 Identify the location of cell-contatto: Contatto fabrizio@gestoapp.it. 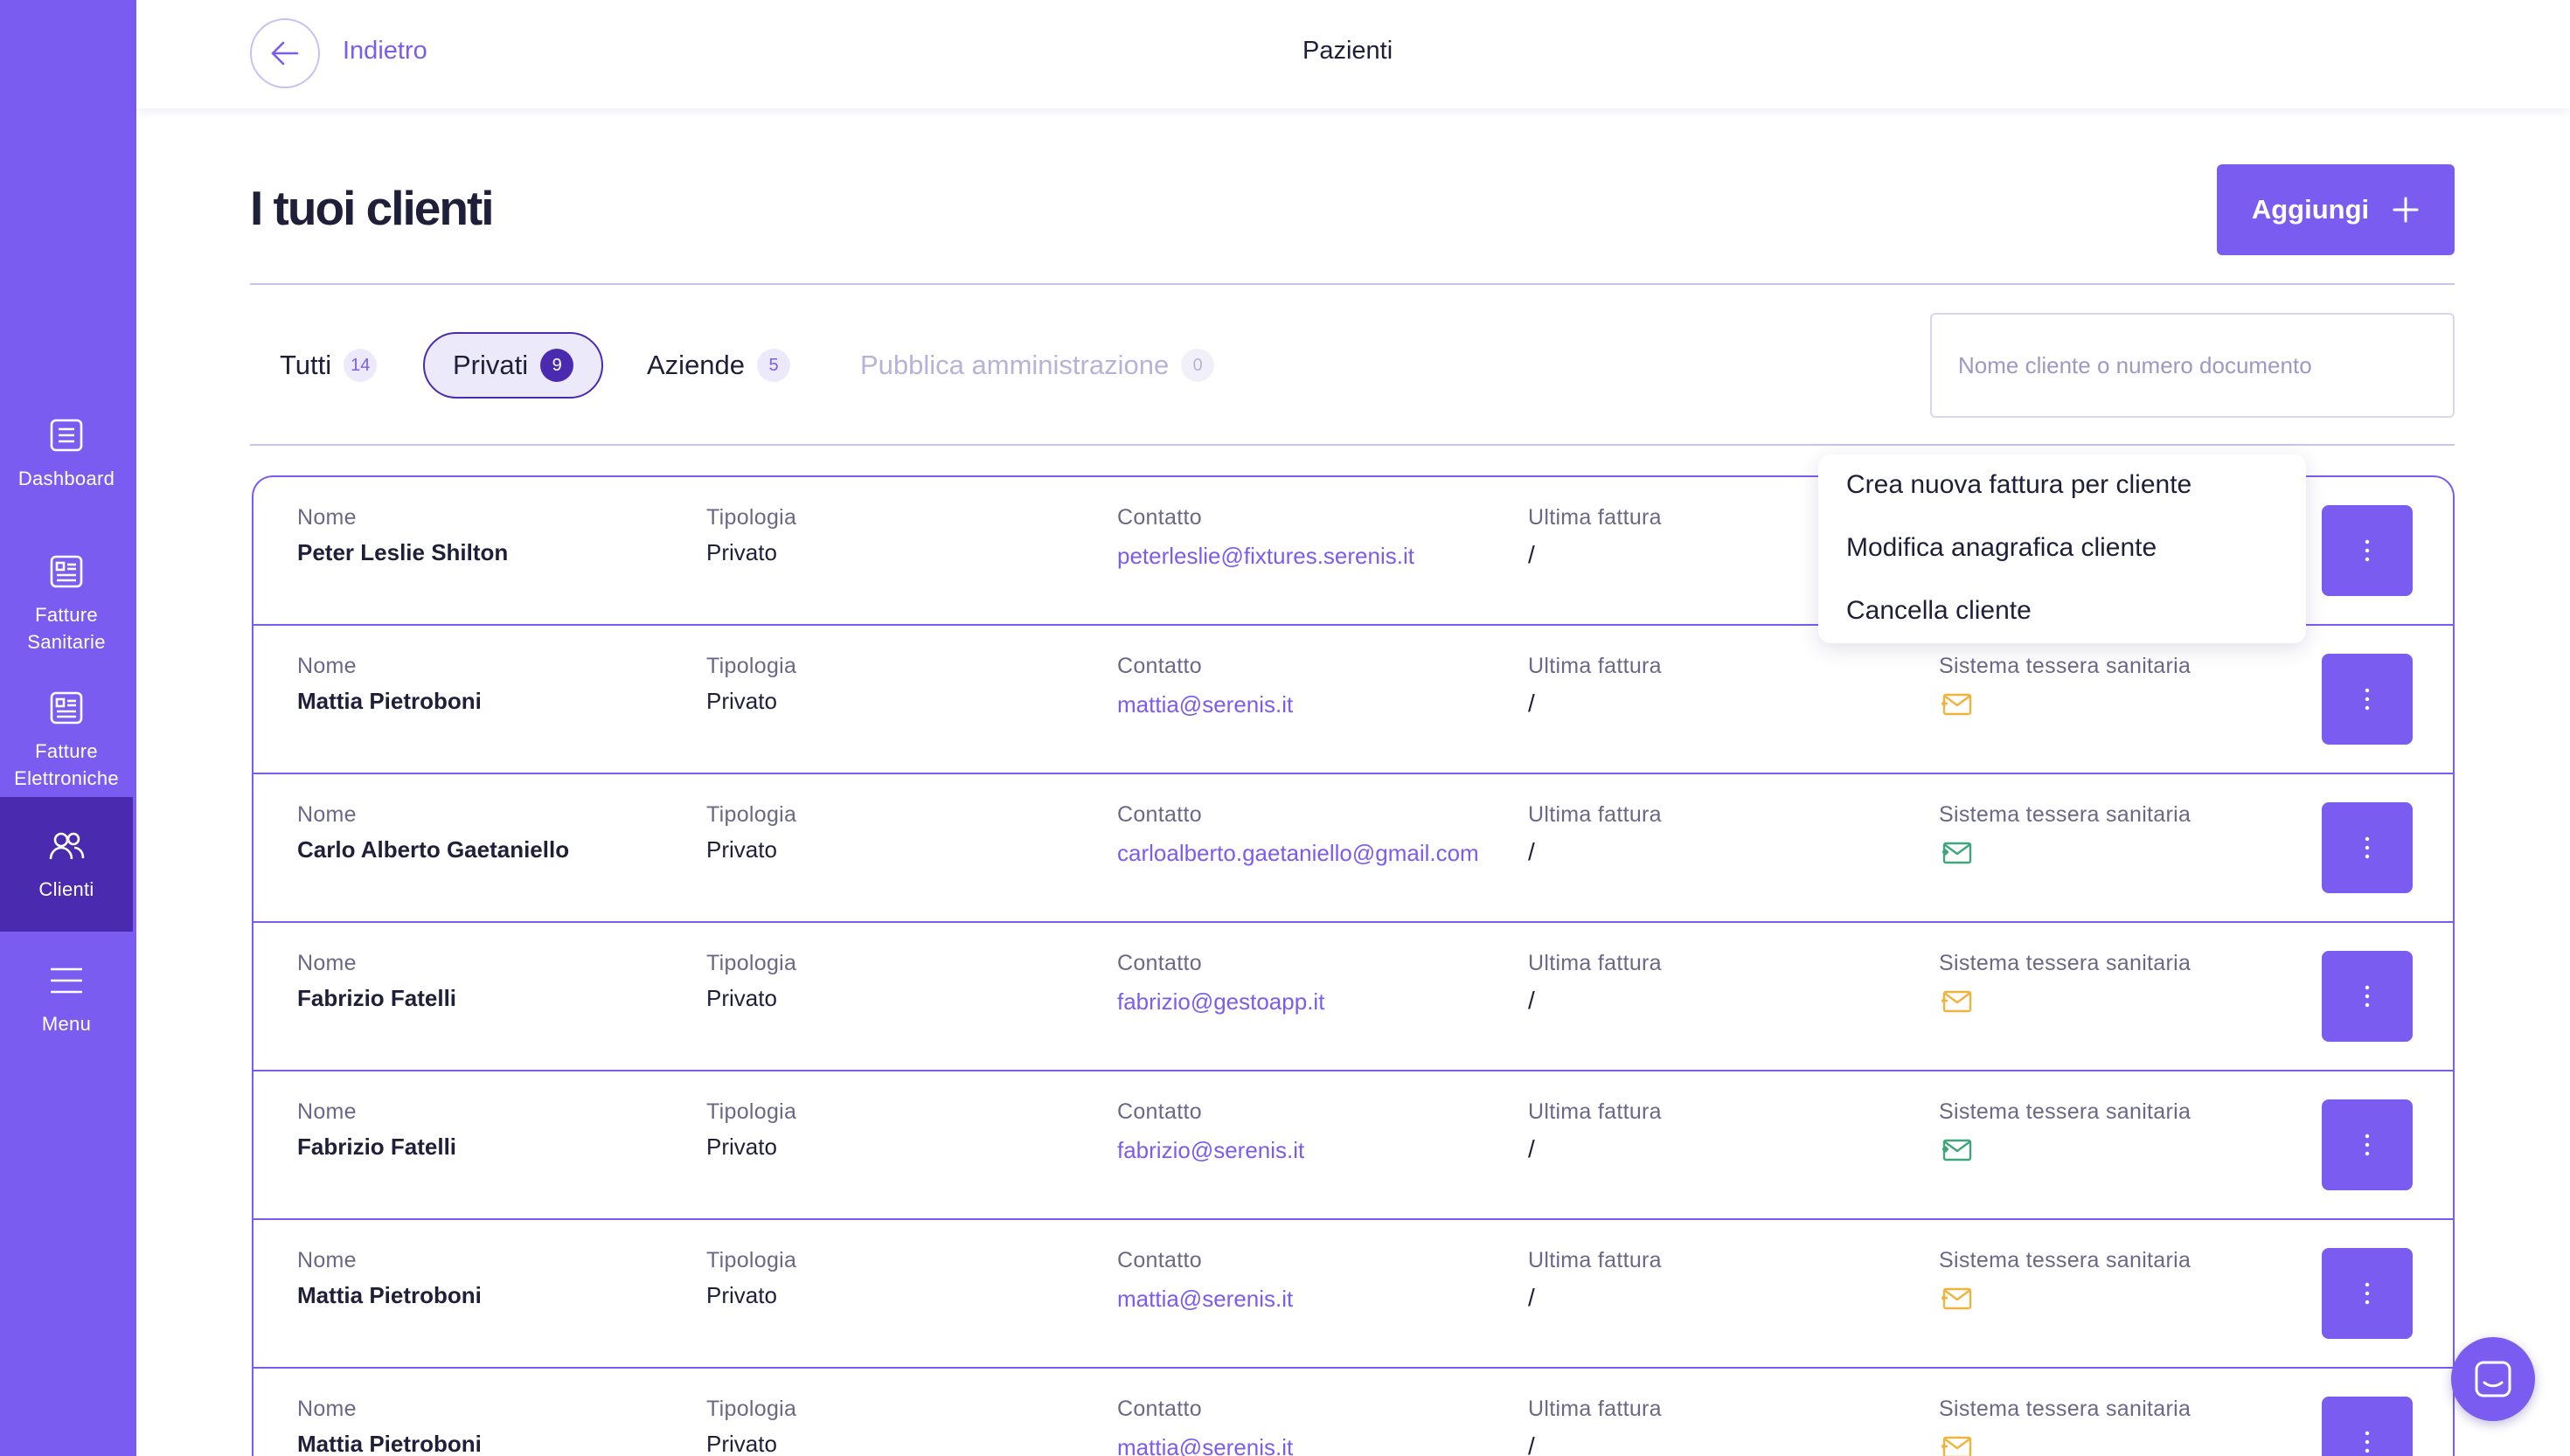
(1220, 983).